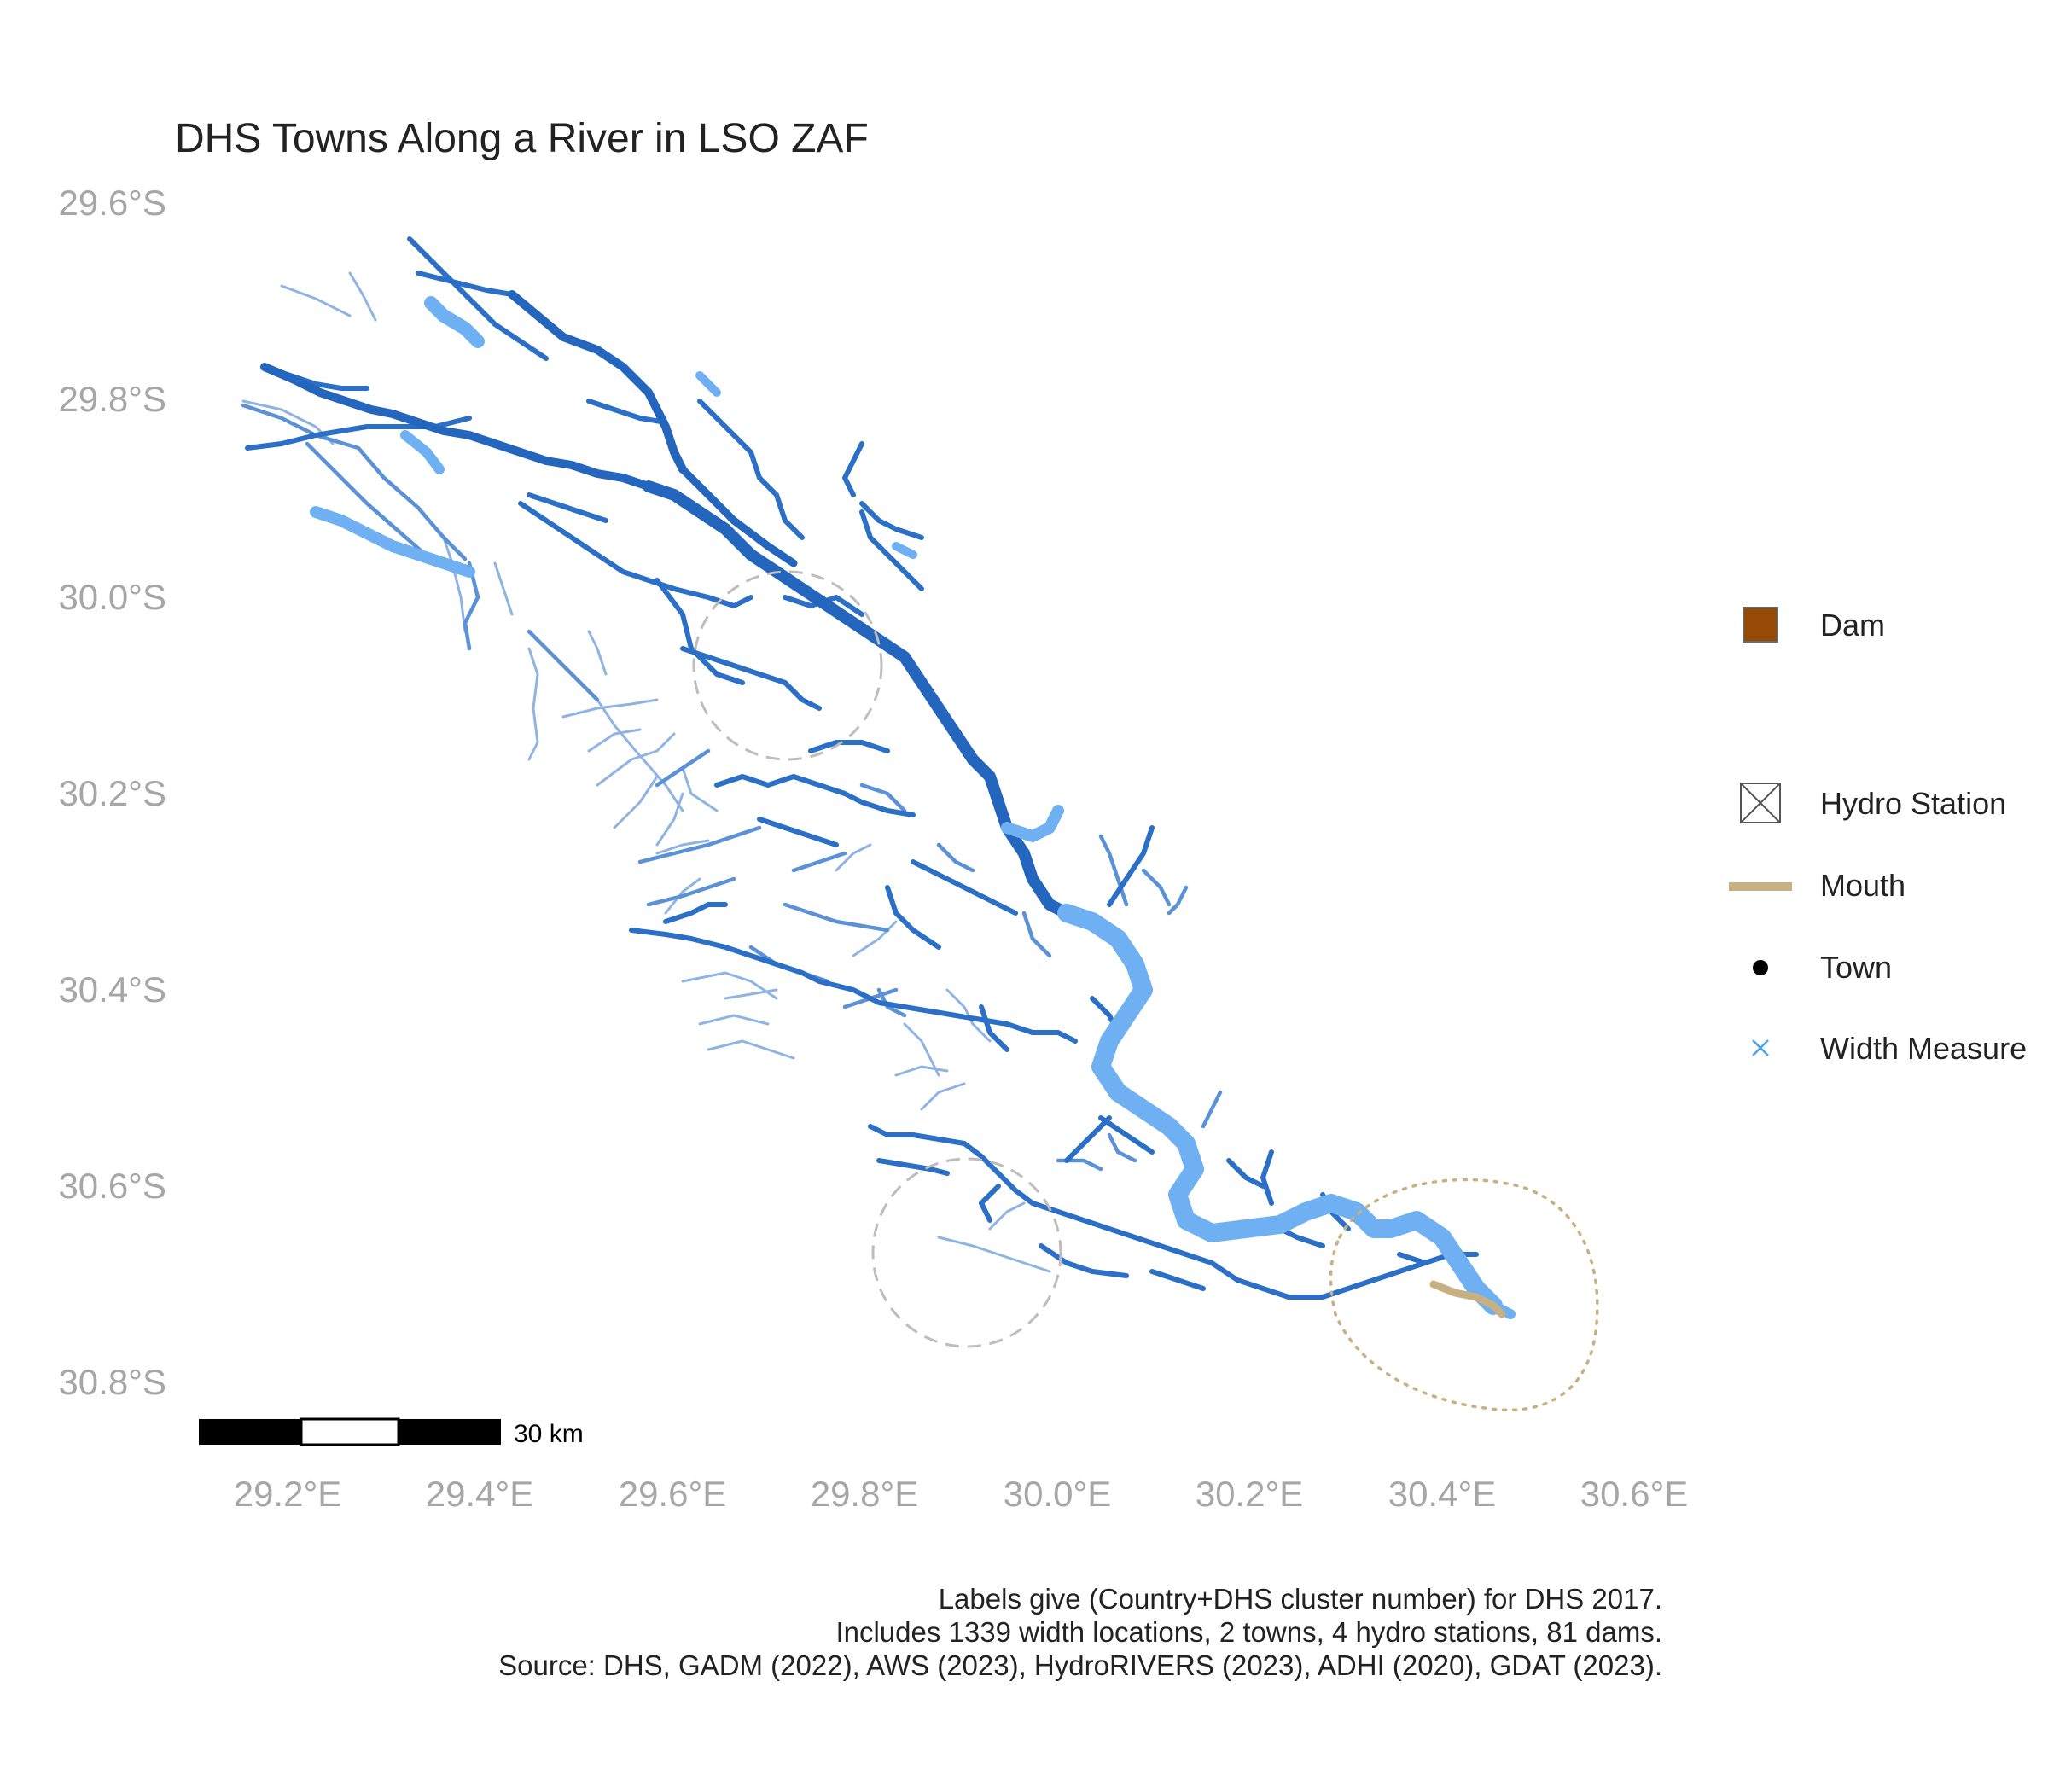 This screenshot has height=1792, width=2048. What do you see at coordinates (112, 989) in the screenshot?
I see `y-tick-label: 30.4°S` at bounding box center [112, 989].